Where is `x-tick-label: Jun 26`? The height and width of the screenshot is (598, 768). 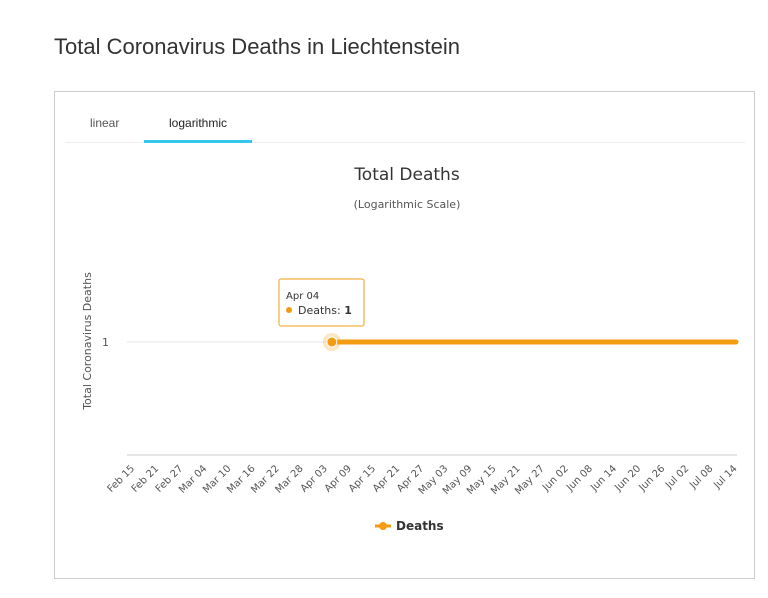
x-tick-label: Jun 26 is located at coordinates (652, 478).